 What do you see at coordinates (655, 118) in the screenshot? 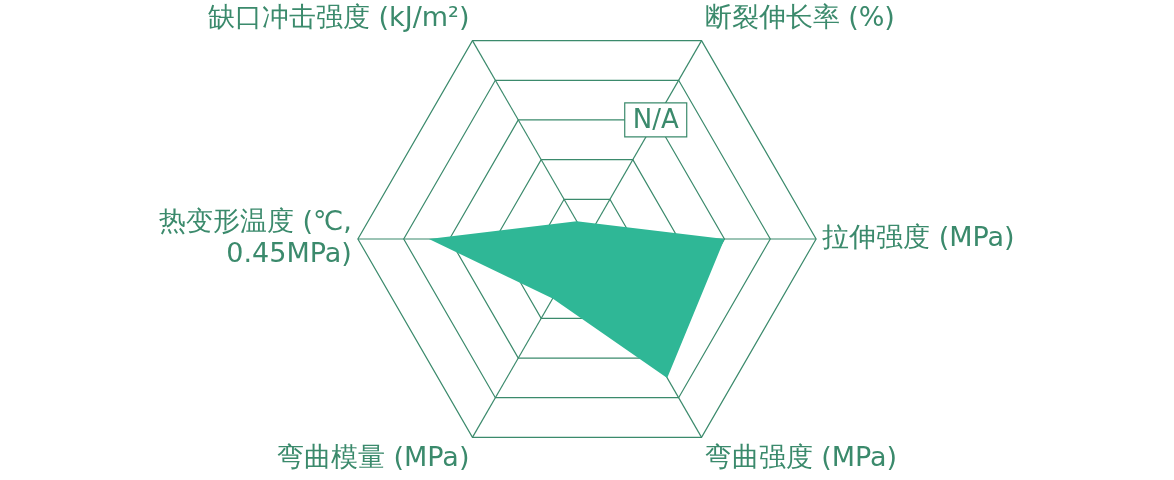
I see `text: N/A` at bounding box center [655, 118].